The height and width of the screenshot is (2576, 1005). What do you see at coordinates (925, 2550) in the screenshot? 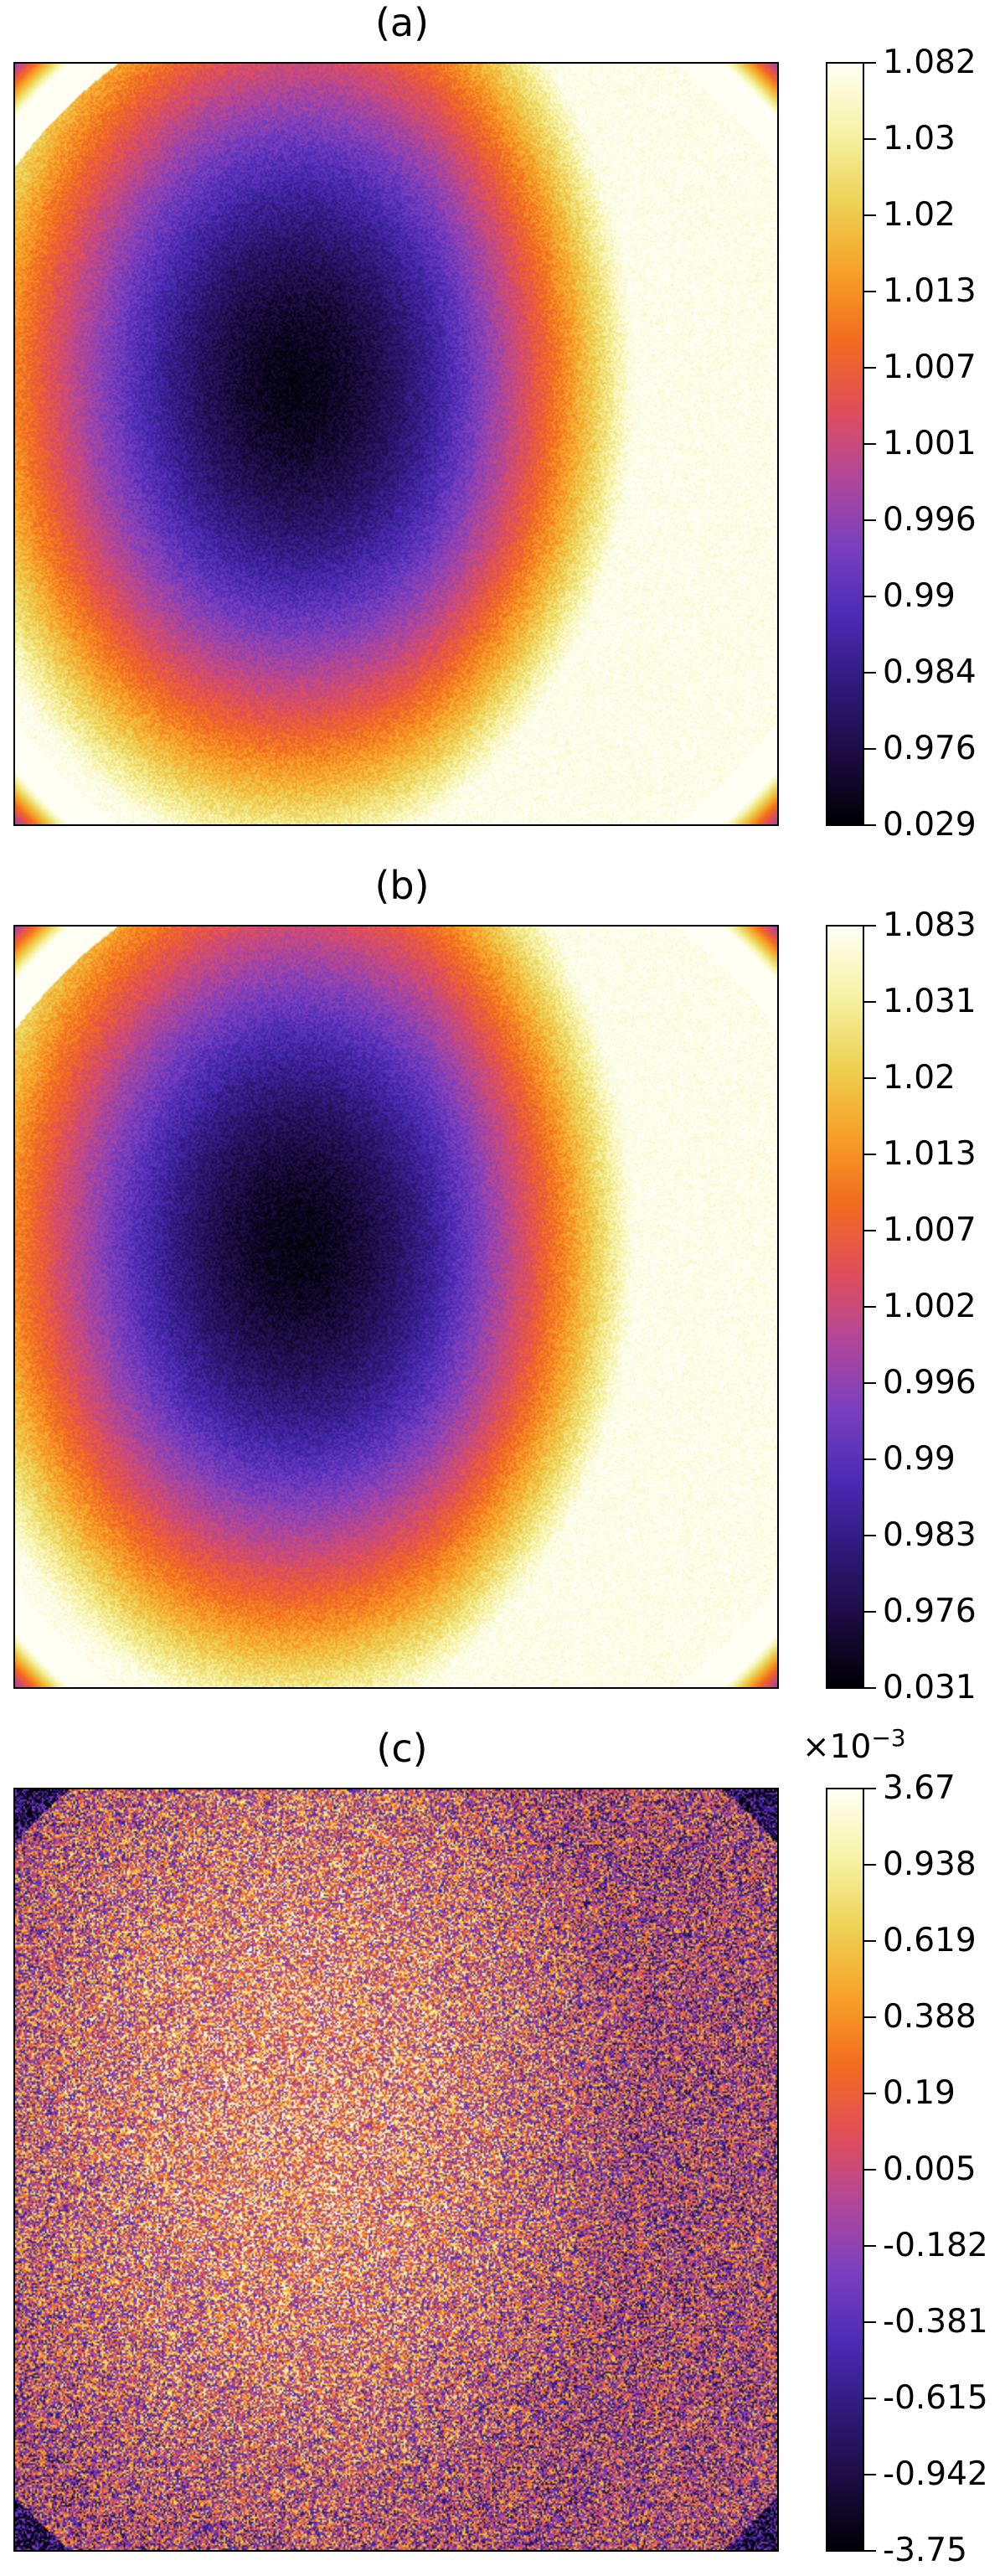
I see `colorbar-tick-label: -3.75` at bounding box center [925, 2550].